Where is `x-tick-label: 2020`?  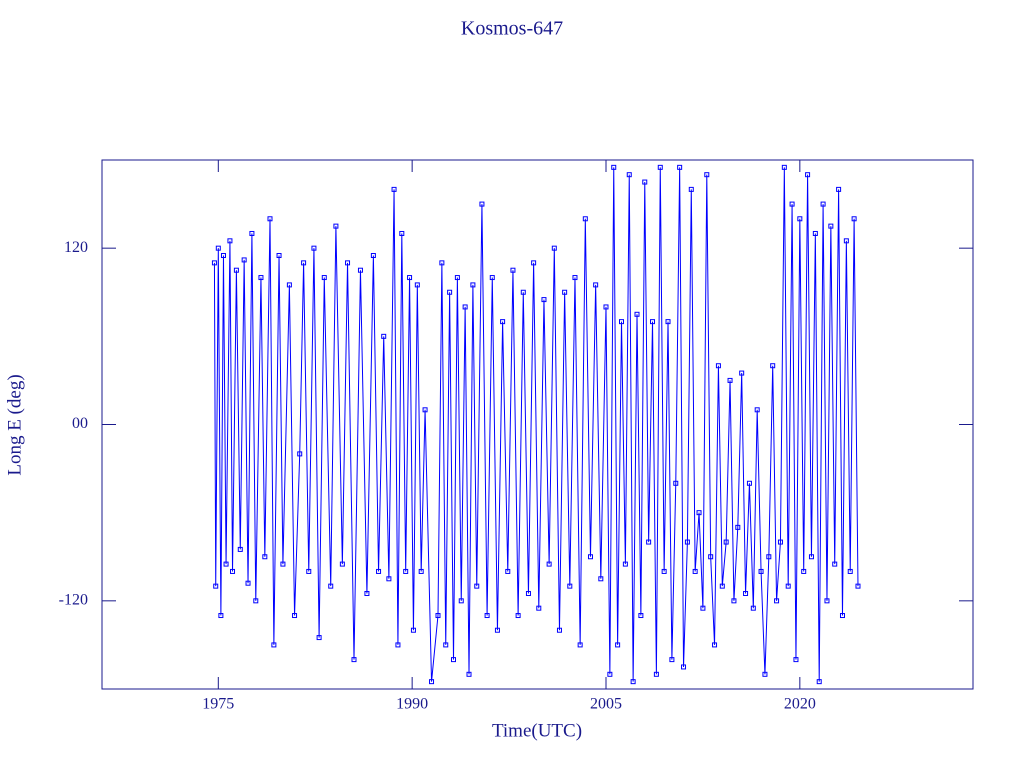
x-tick-label: 2020 is located at coordinates (800, 704).